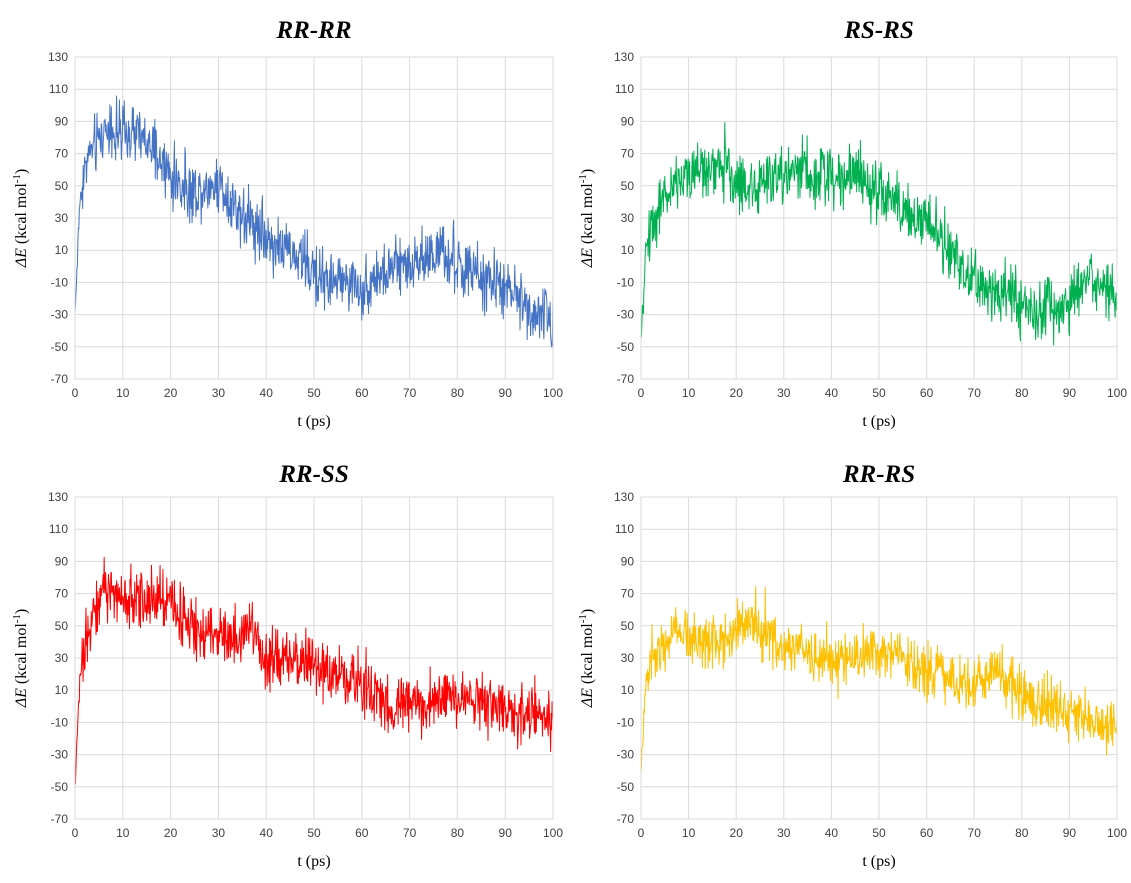 Image resolution: width=1131 pixels, height=883 pixels. Describe the element at coordinates (878, 474) in the screenshot. I see `chart-title: RR-RS` at that location.